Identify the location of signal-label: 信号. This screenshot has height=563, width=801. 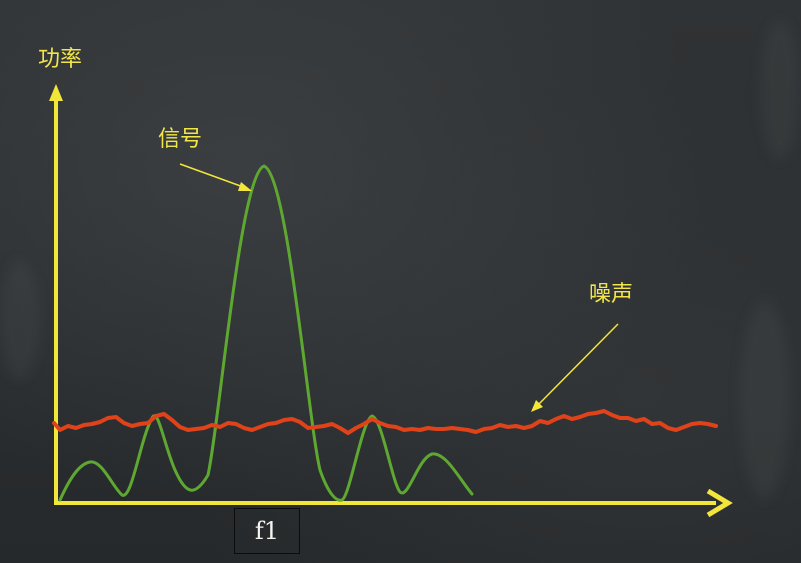
(180, 139).